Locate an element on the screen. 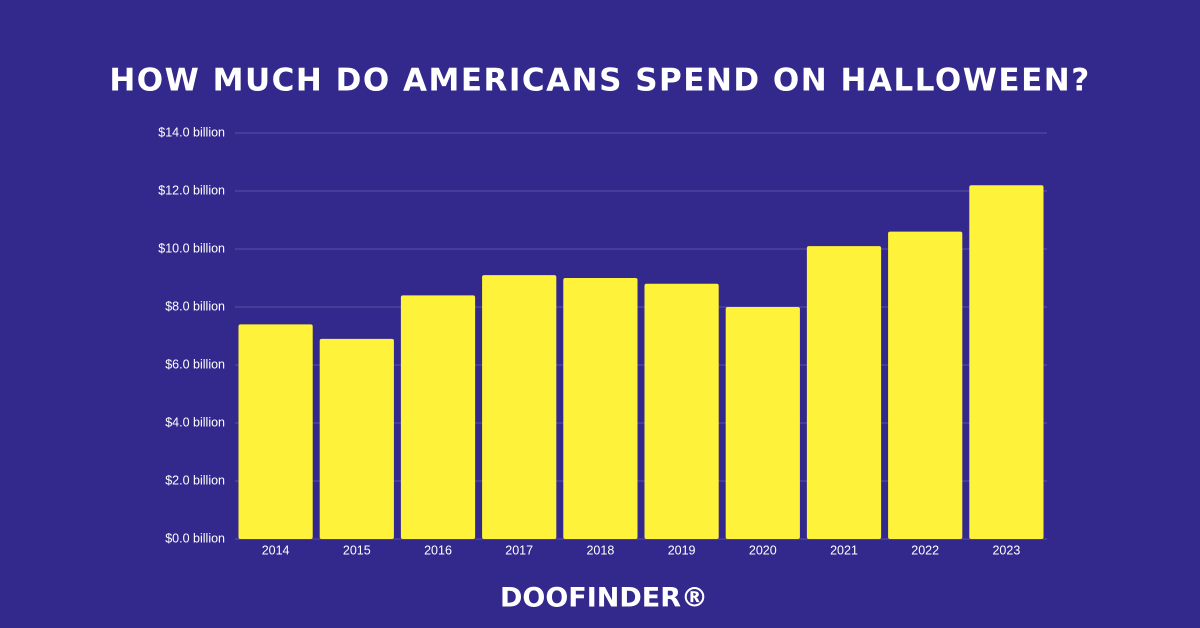  y-tick-label: $10.0 billion is located at coordinates (191, 248).